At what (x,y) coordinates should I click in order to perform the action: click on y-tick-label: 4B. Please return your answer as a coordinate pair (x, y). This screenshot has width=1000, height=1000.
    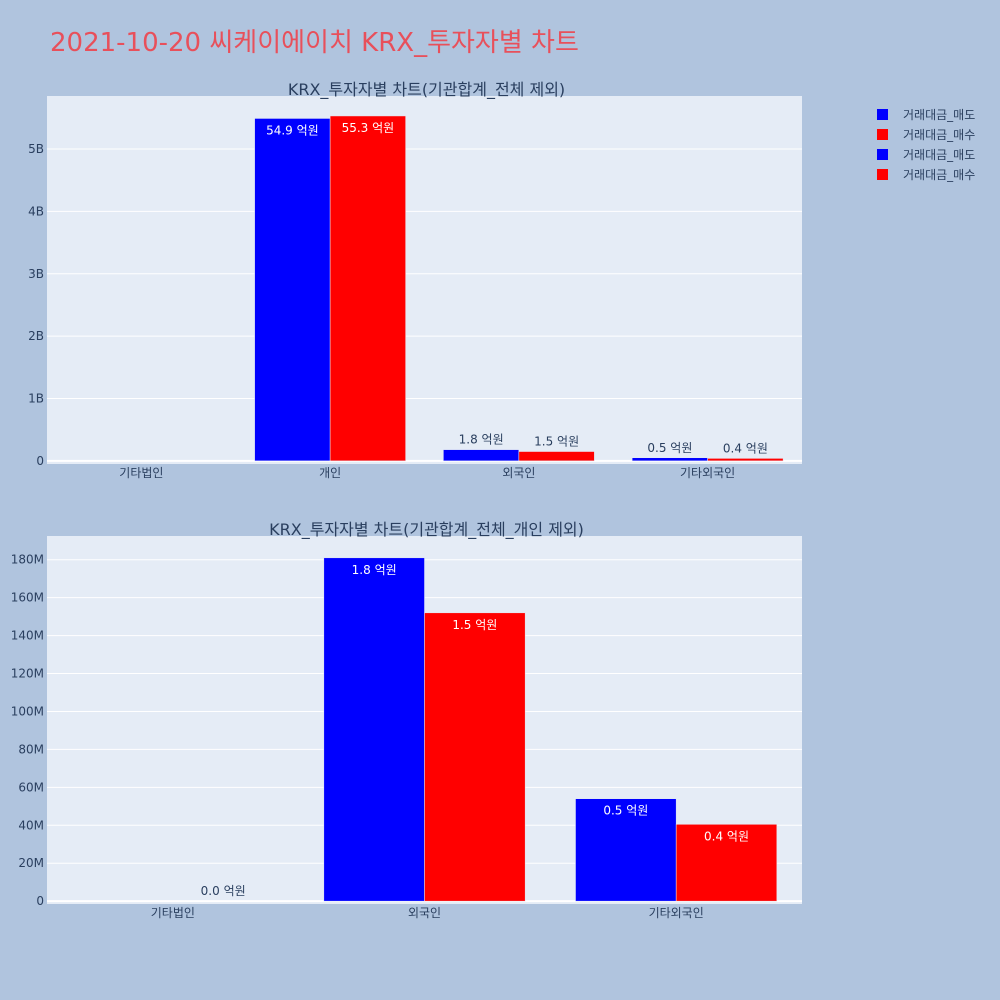
    Looking at the image, I should click on (36, 211).